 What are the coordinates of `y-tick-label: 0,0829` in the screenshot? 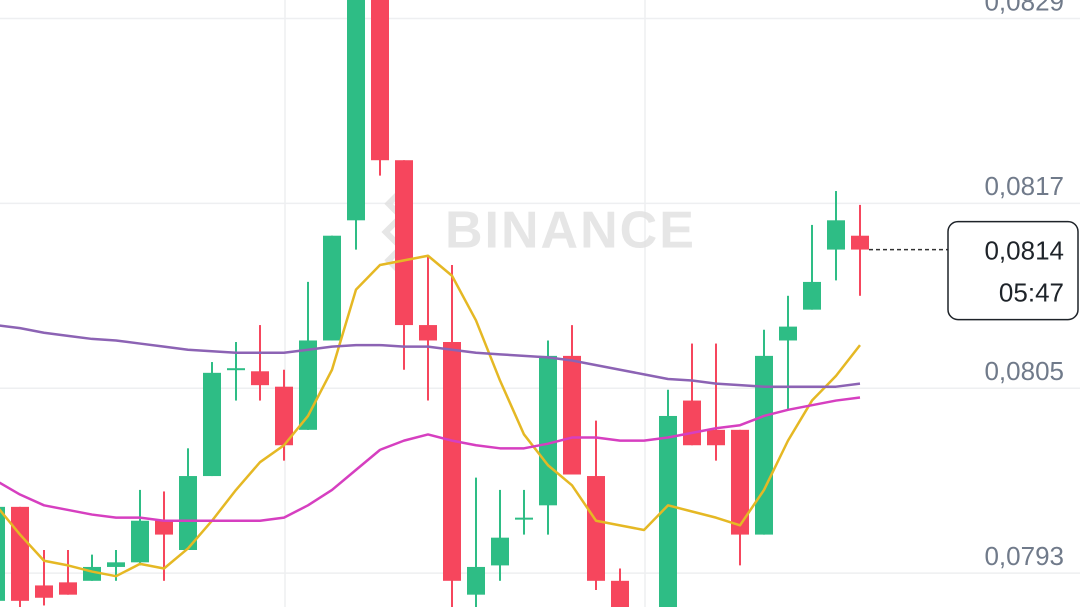 It's located at (1024, 8).